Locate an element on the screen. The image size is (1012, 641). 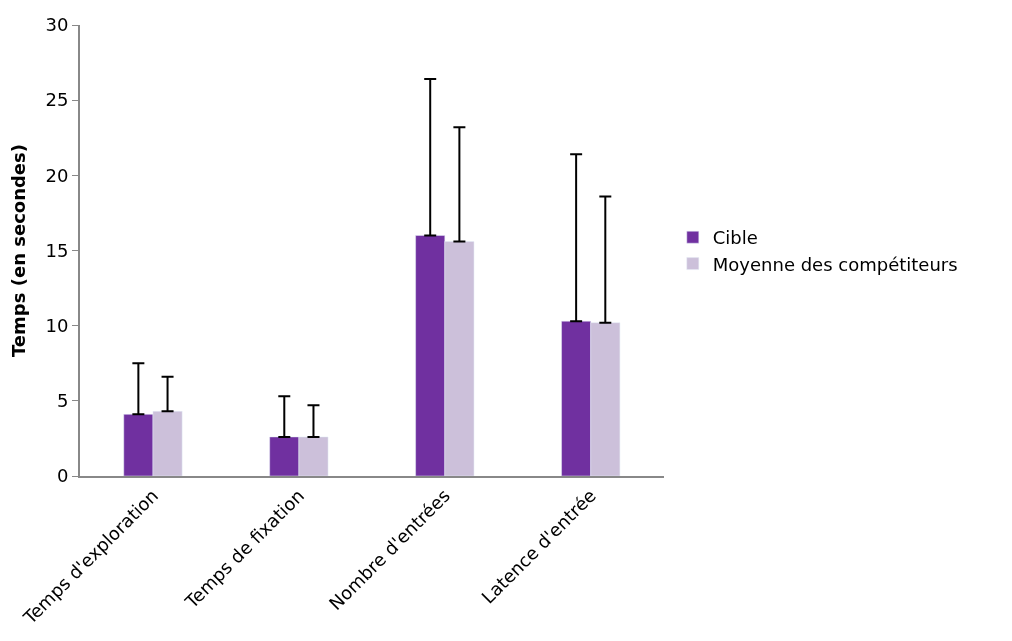
y-tick-label: 30 is located at coordinates (57, 25).